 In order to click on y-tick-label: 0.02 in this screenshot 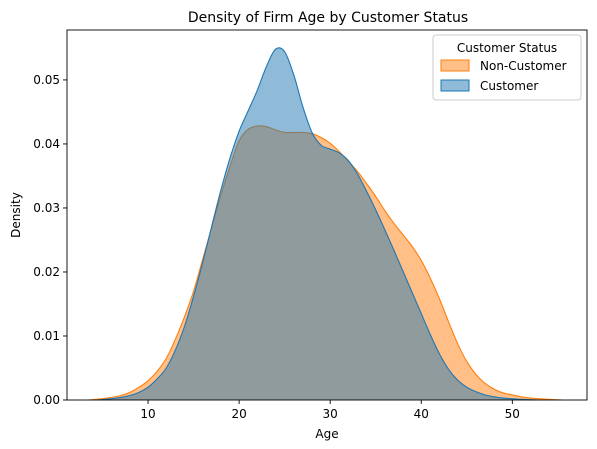, I will do `click(46, 272)`.